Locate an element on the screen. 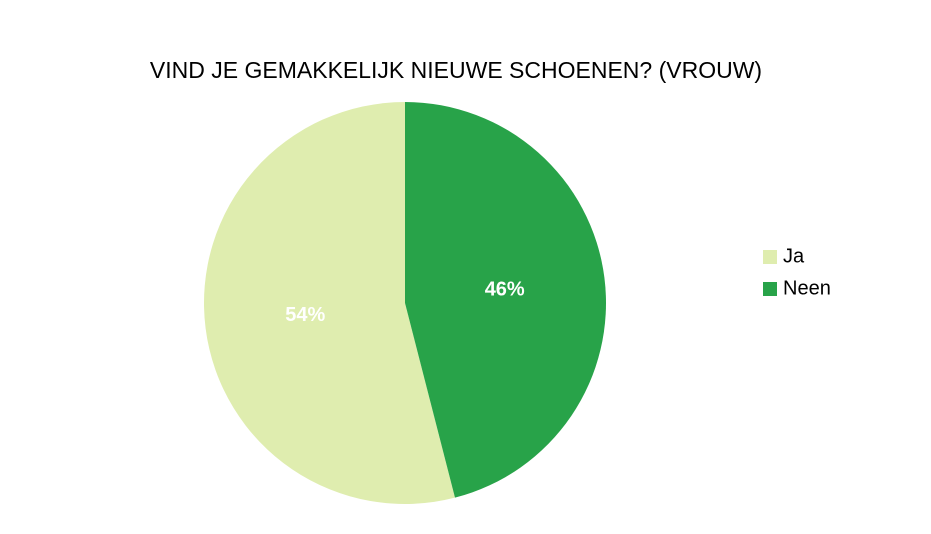 This screenshot has width=931, height=534. data-label: 54% is located at coordinates (305, 315).